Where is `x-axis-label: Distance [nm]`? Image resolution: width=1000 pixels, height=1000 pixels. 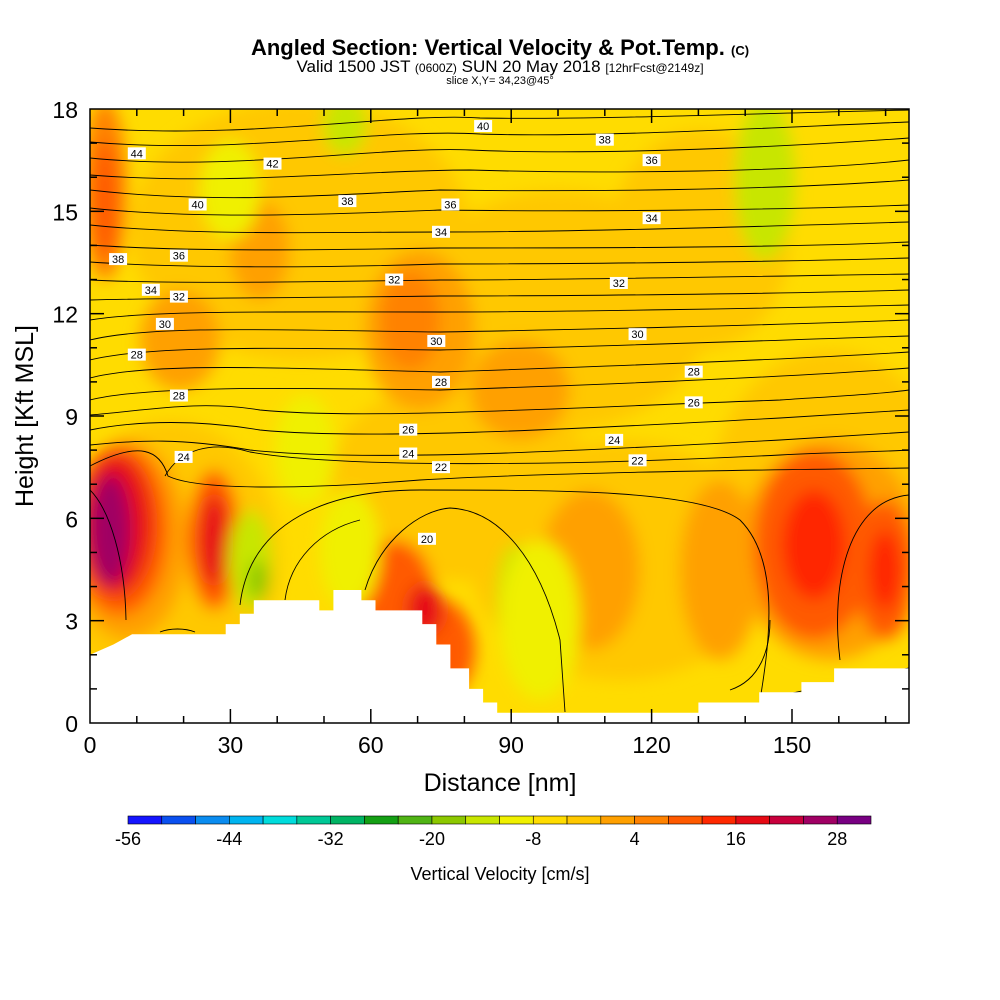 x-axis-label: Distance [nm] is located at coordinates (500, 783).